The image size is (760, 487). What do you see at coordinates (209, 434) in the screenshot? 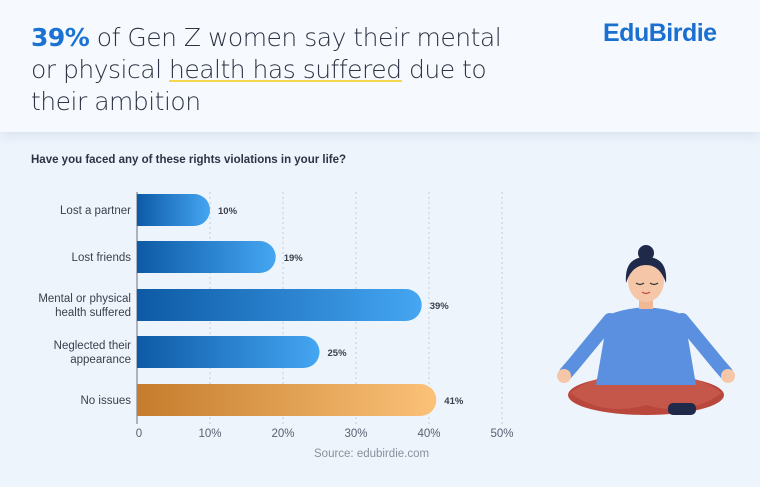
I see `x-tick-label: 10%` at bounding box center [209, 434].